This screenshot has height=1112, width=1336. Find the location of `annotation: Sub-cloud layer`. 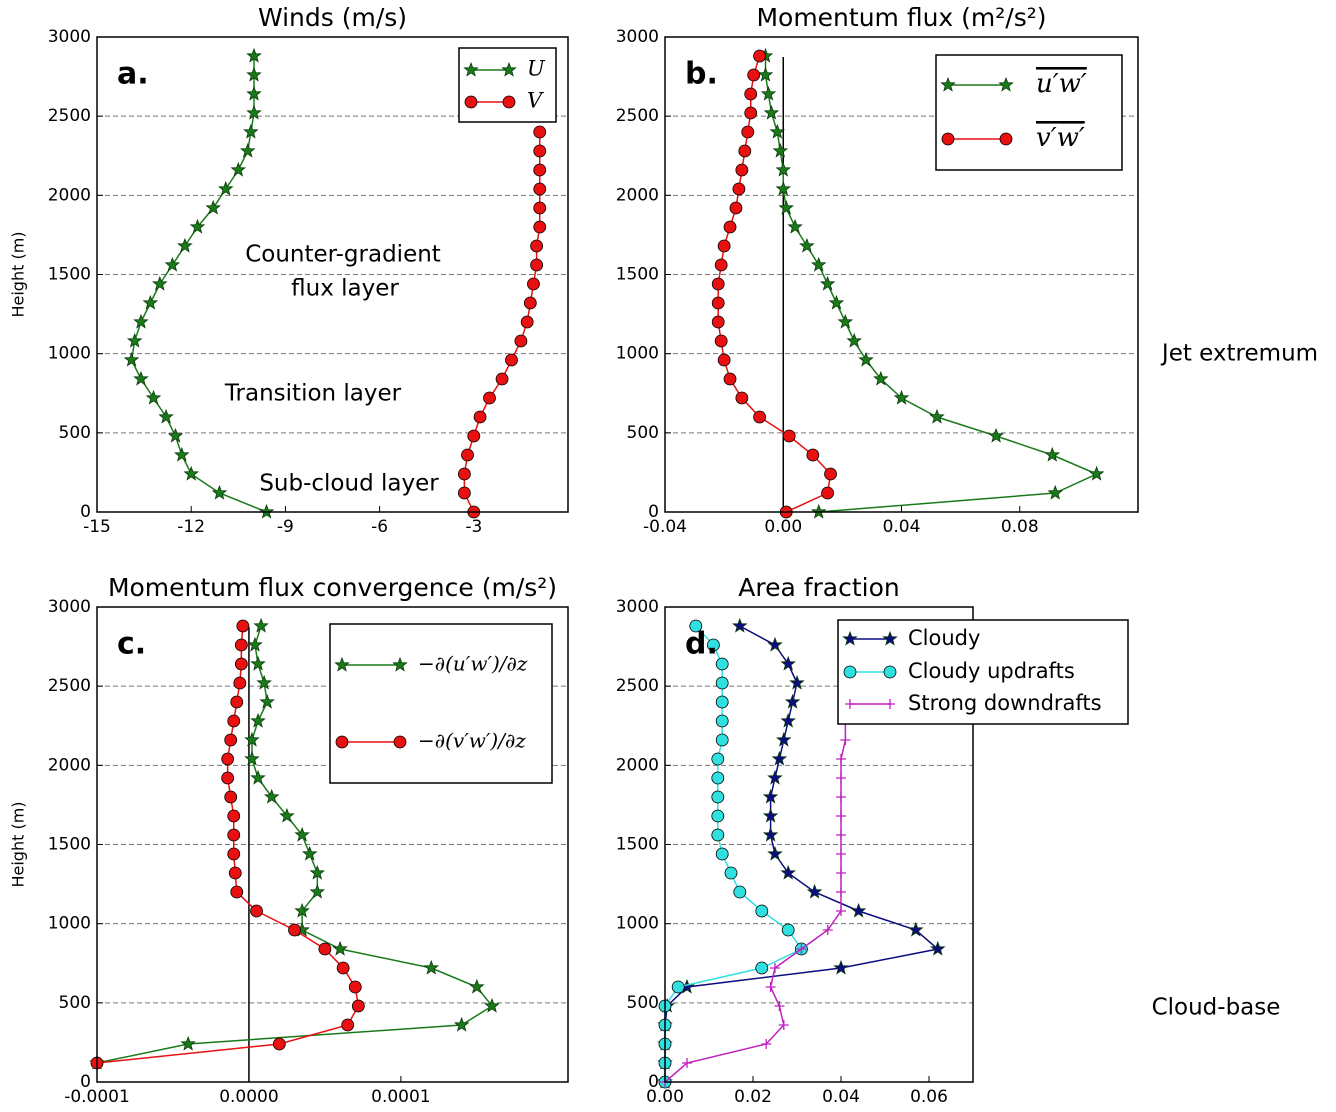

annotation: Sub-cloud layer is located at coordinates (349, 484).